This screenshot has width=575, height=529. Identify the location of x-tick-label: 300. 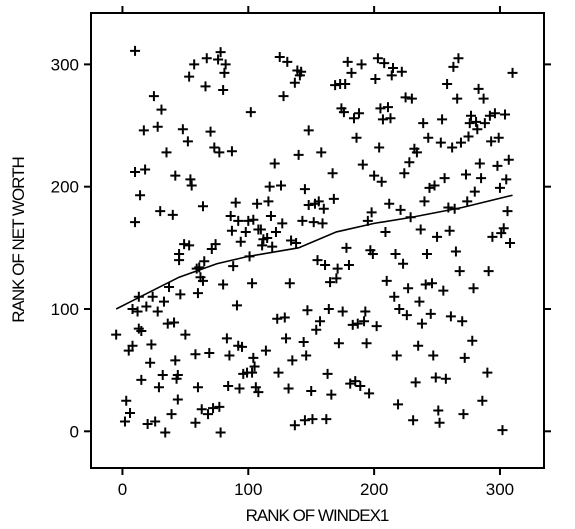
(500, 489).